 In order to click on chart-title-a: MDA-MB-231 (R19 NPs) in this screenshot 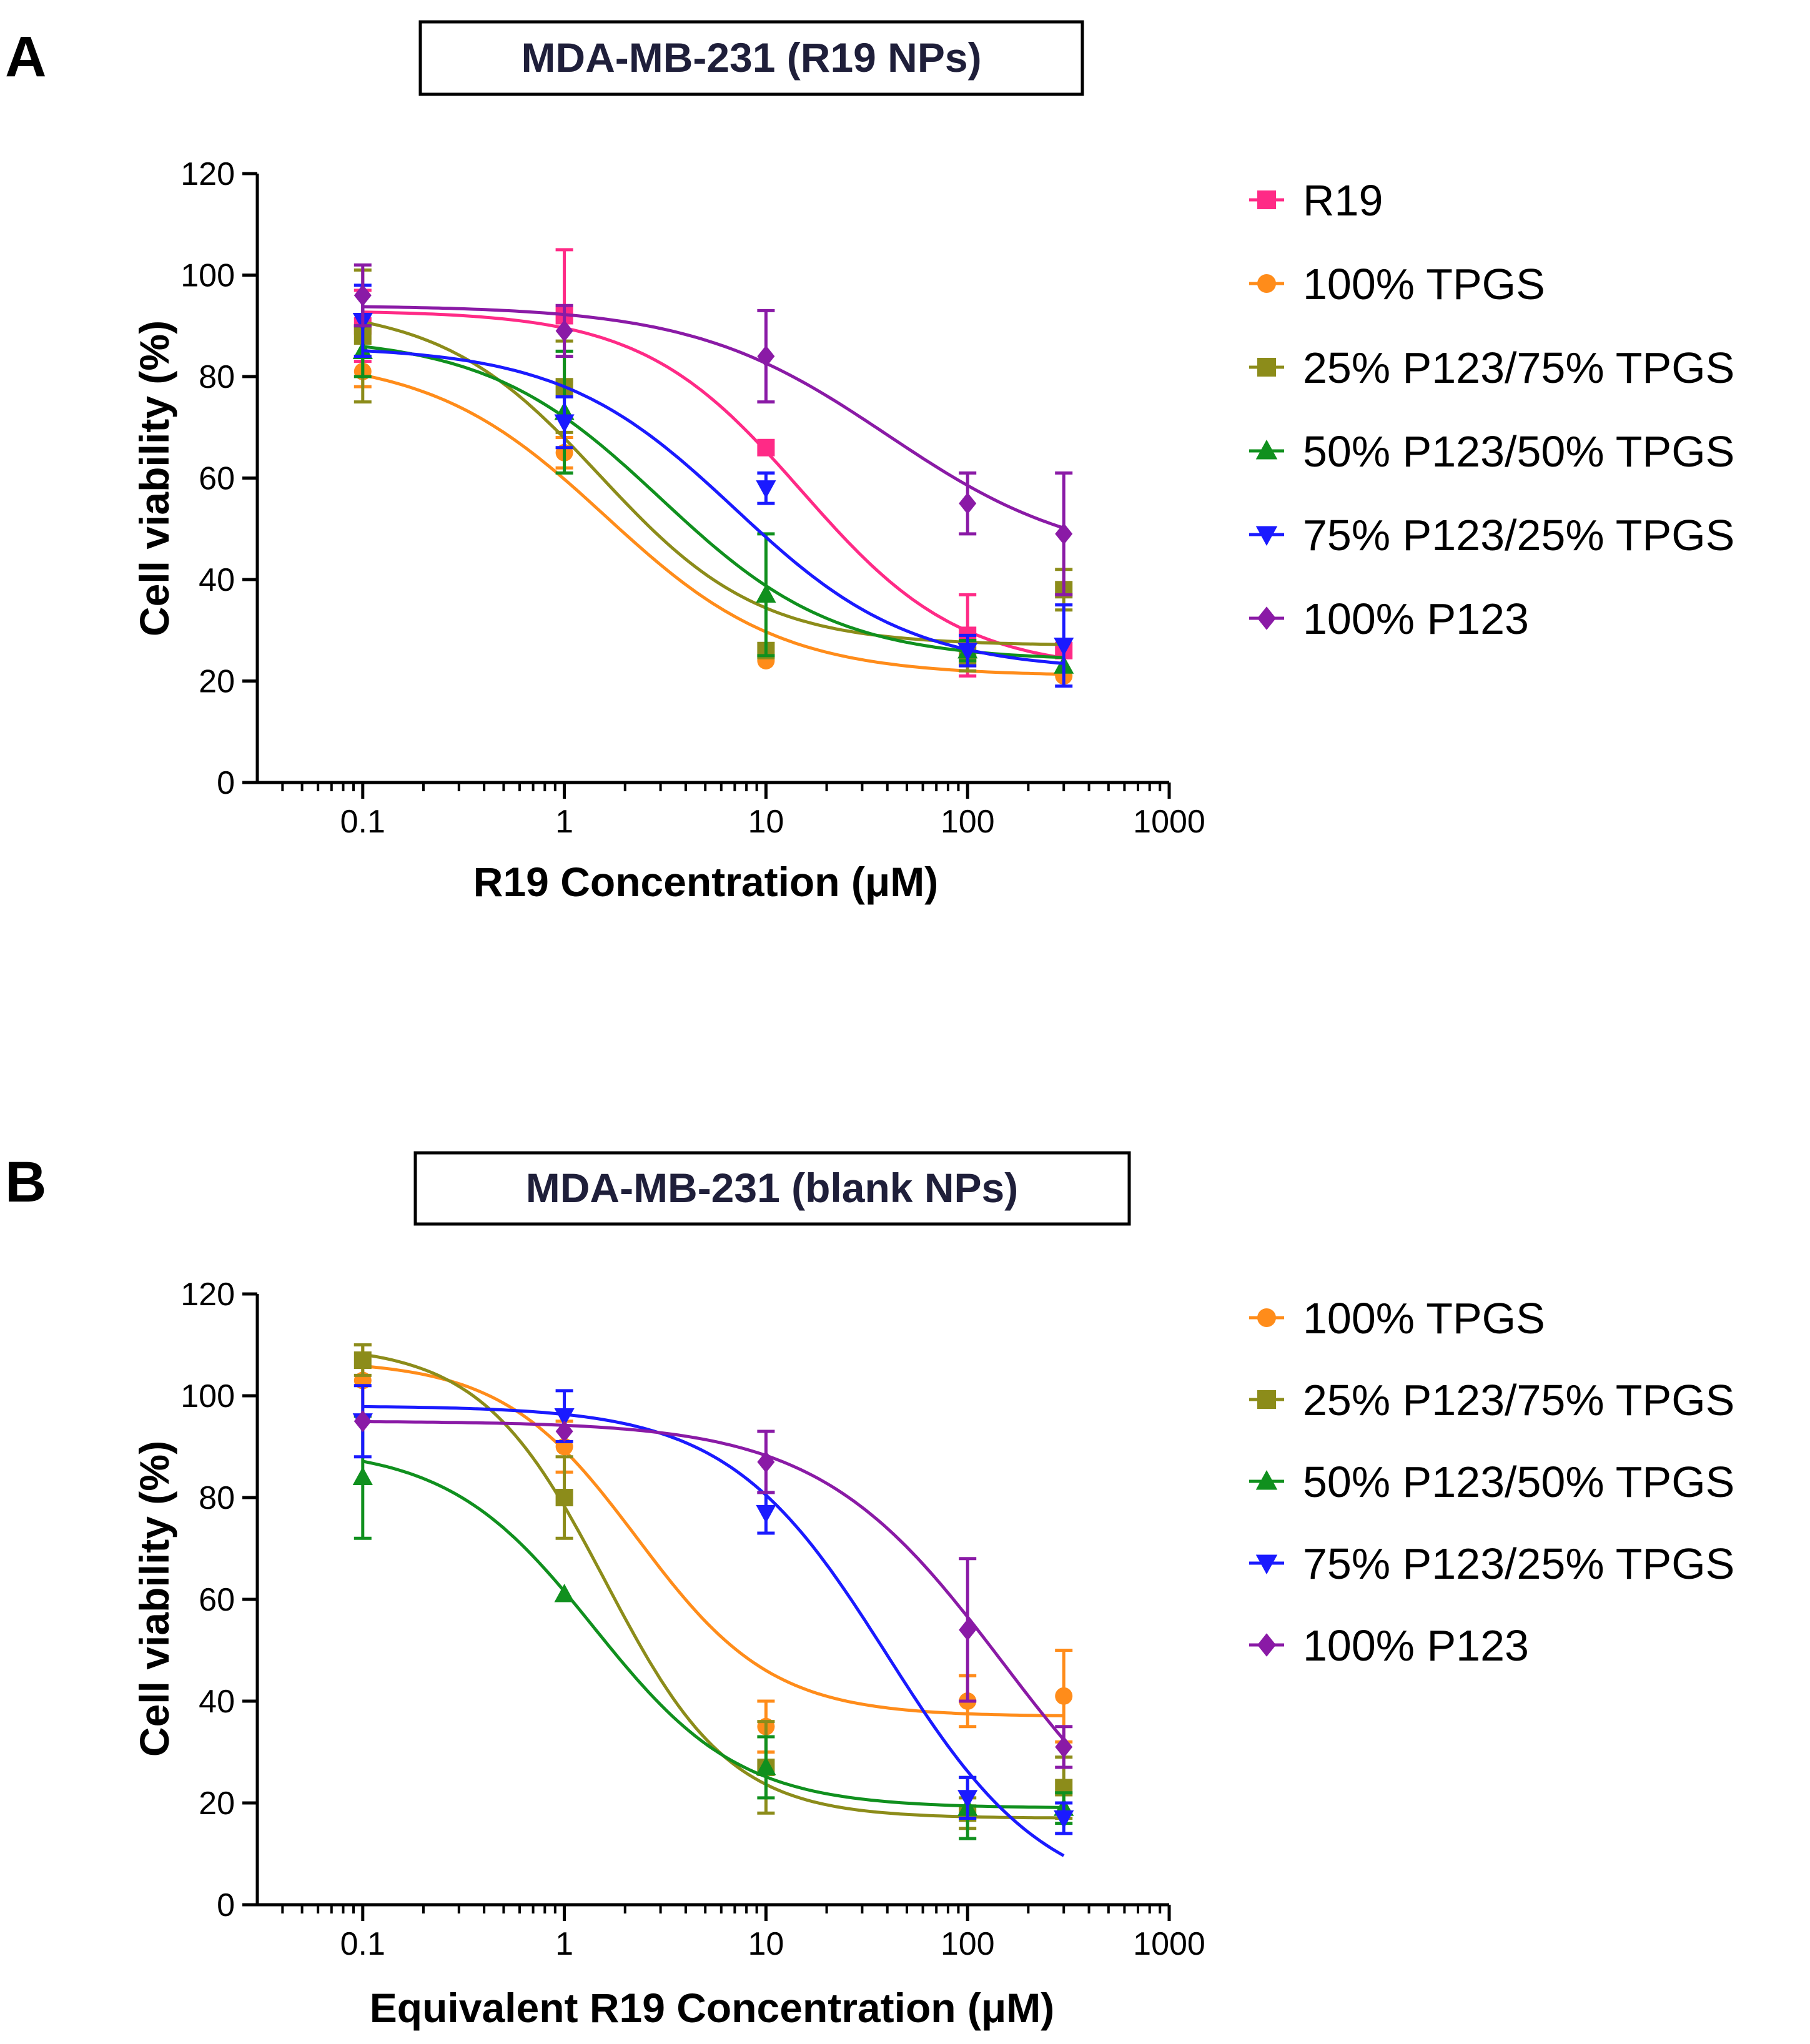, I will do `click(751, 58)`.